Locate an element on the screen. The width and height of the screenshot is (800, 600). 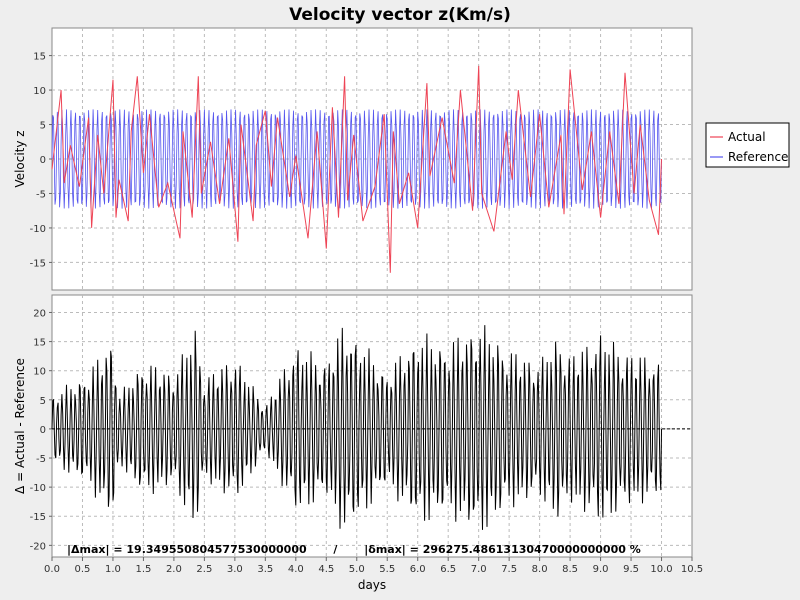
x-tick-label: 6.5 is located at coordinates (448, 569).